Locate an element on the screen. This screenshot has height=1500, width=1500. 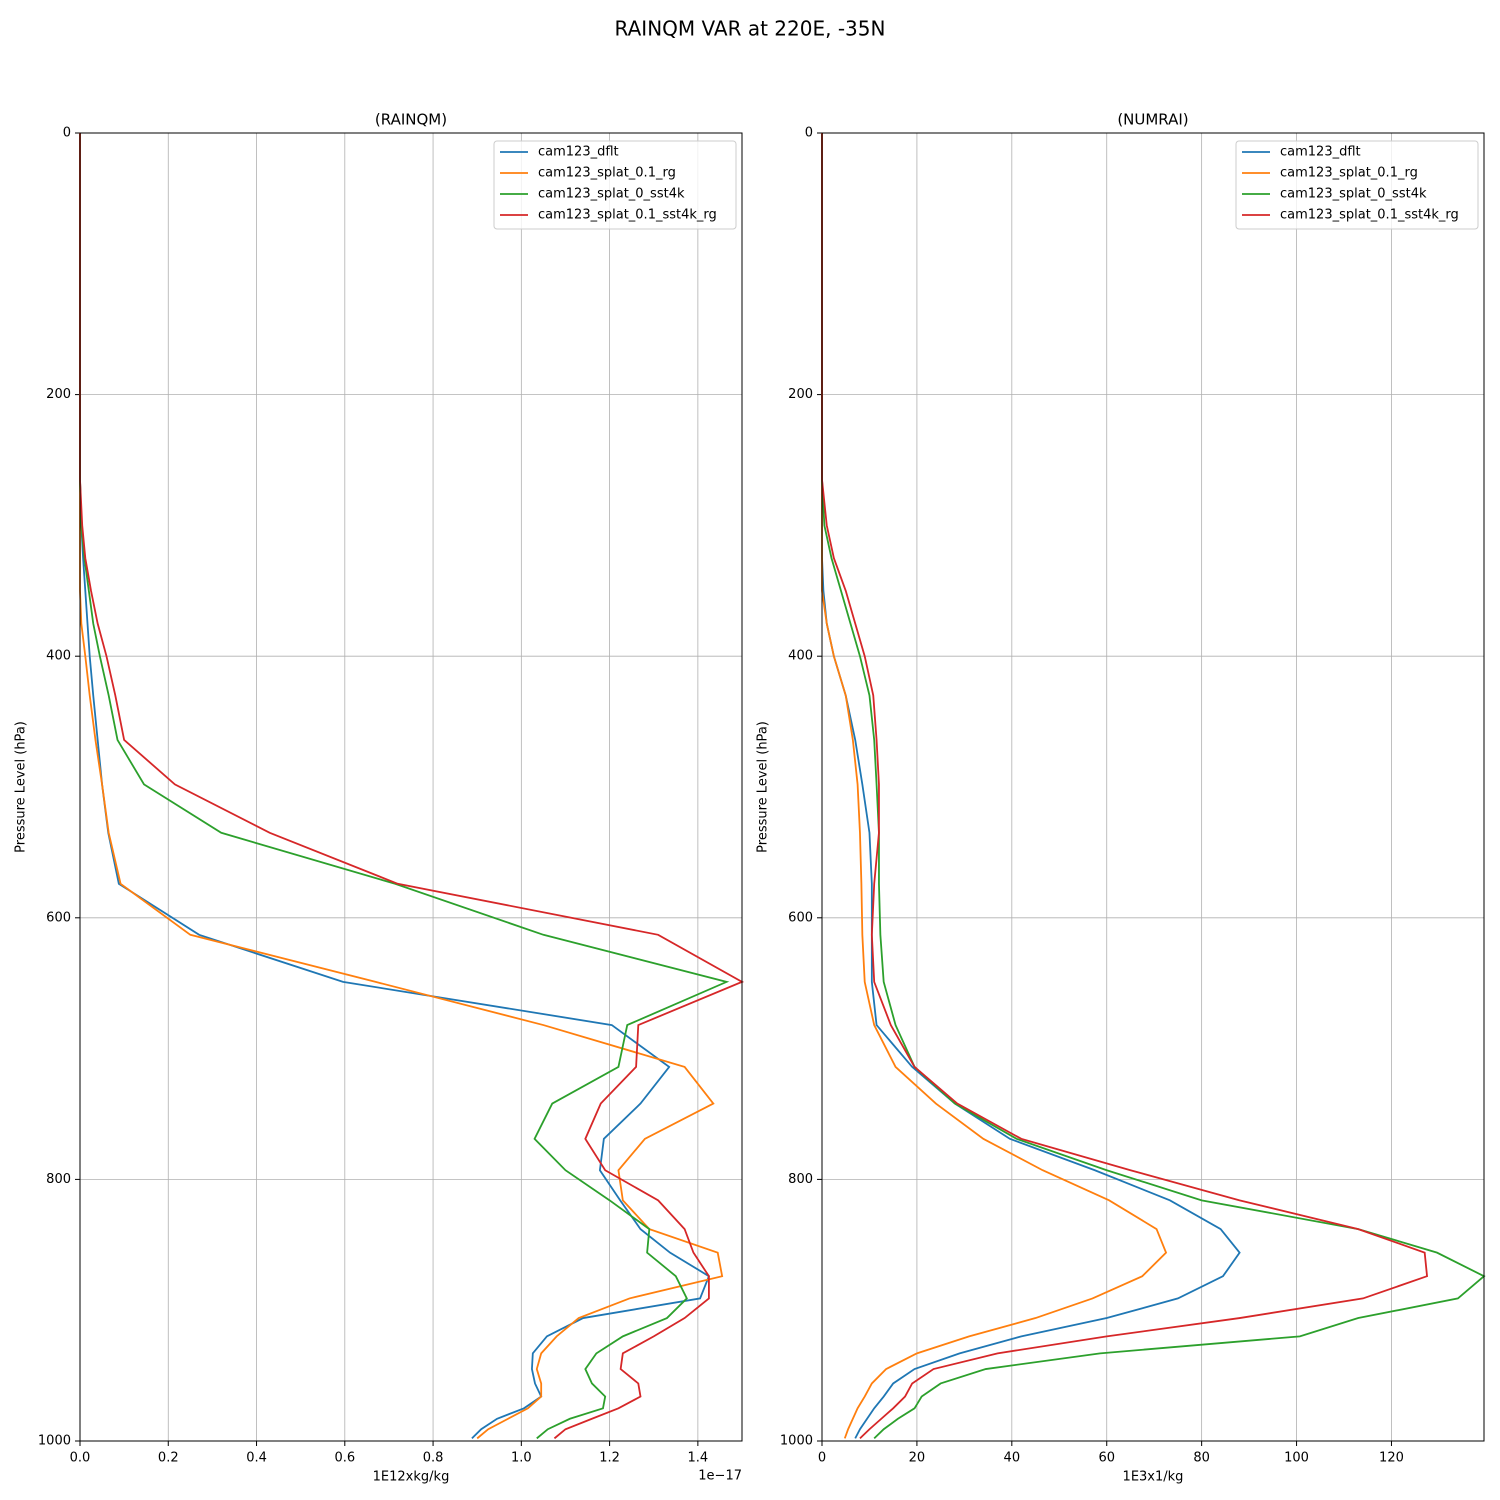
x-tick-label: 80 is located at coordinates (1201, 1458).